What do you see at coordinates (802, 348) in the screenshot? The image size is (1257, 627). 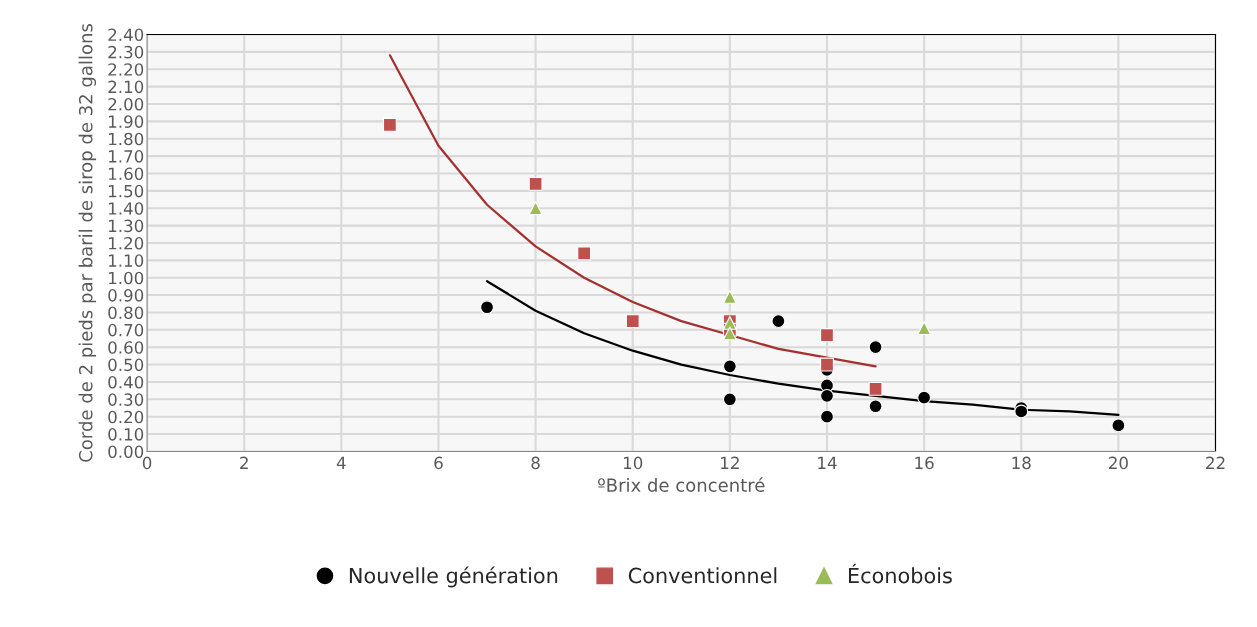 I see `line-series` at bounding box center [802, 348].